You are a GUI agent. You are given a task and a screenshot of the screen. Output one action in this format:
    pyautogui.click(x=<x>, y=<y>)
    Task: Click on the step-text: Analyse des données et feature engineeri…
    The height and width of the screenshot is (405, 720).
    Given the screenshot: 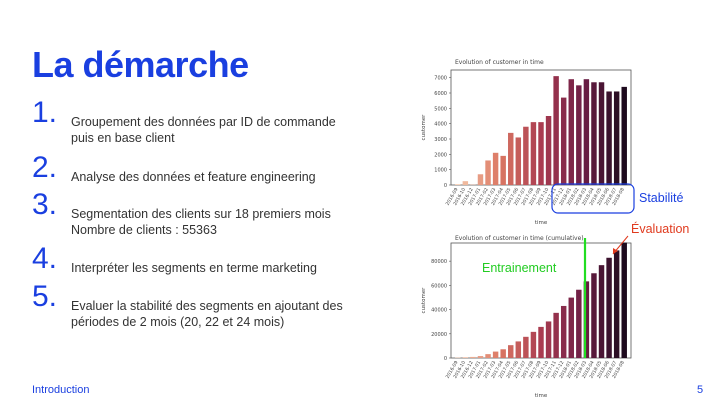 What is the action you would take?
    pyautogui.click(x=193, y=177)
    